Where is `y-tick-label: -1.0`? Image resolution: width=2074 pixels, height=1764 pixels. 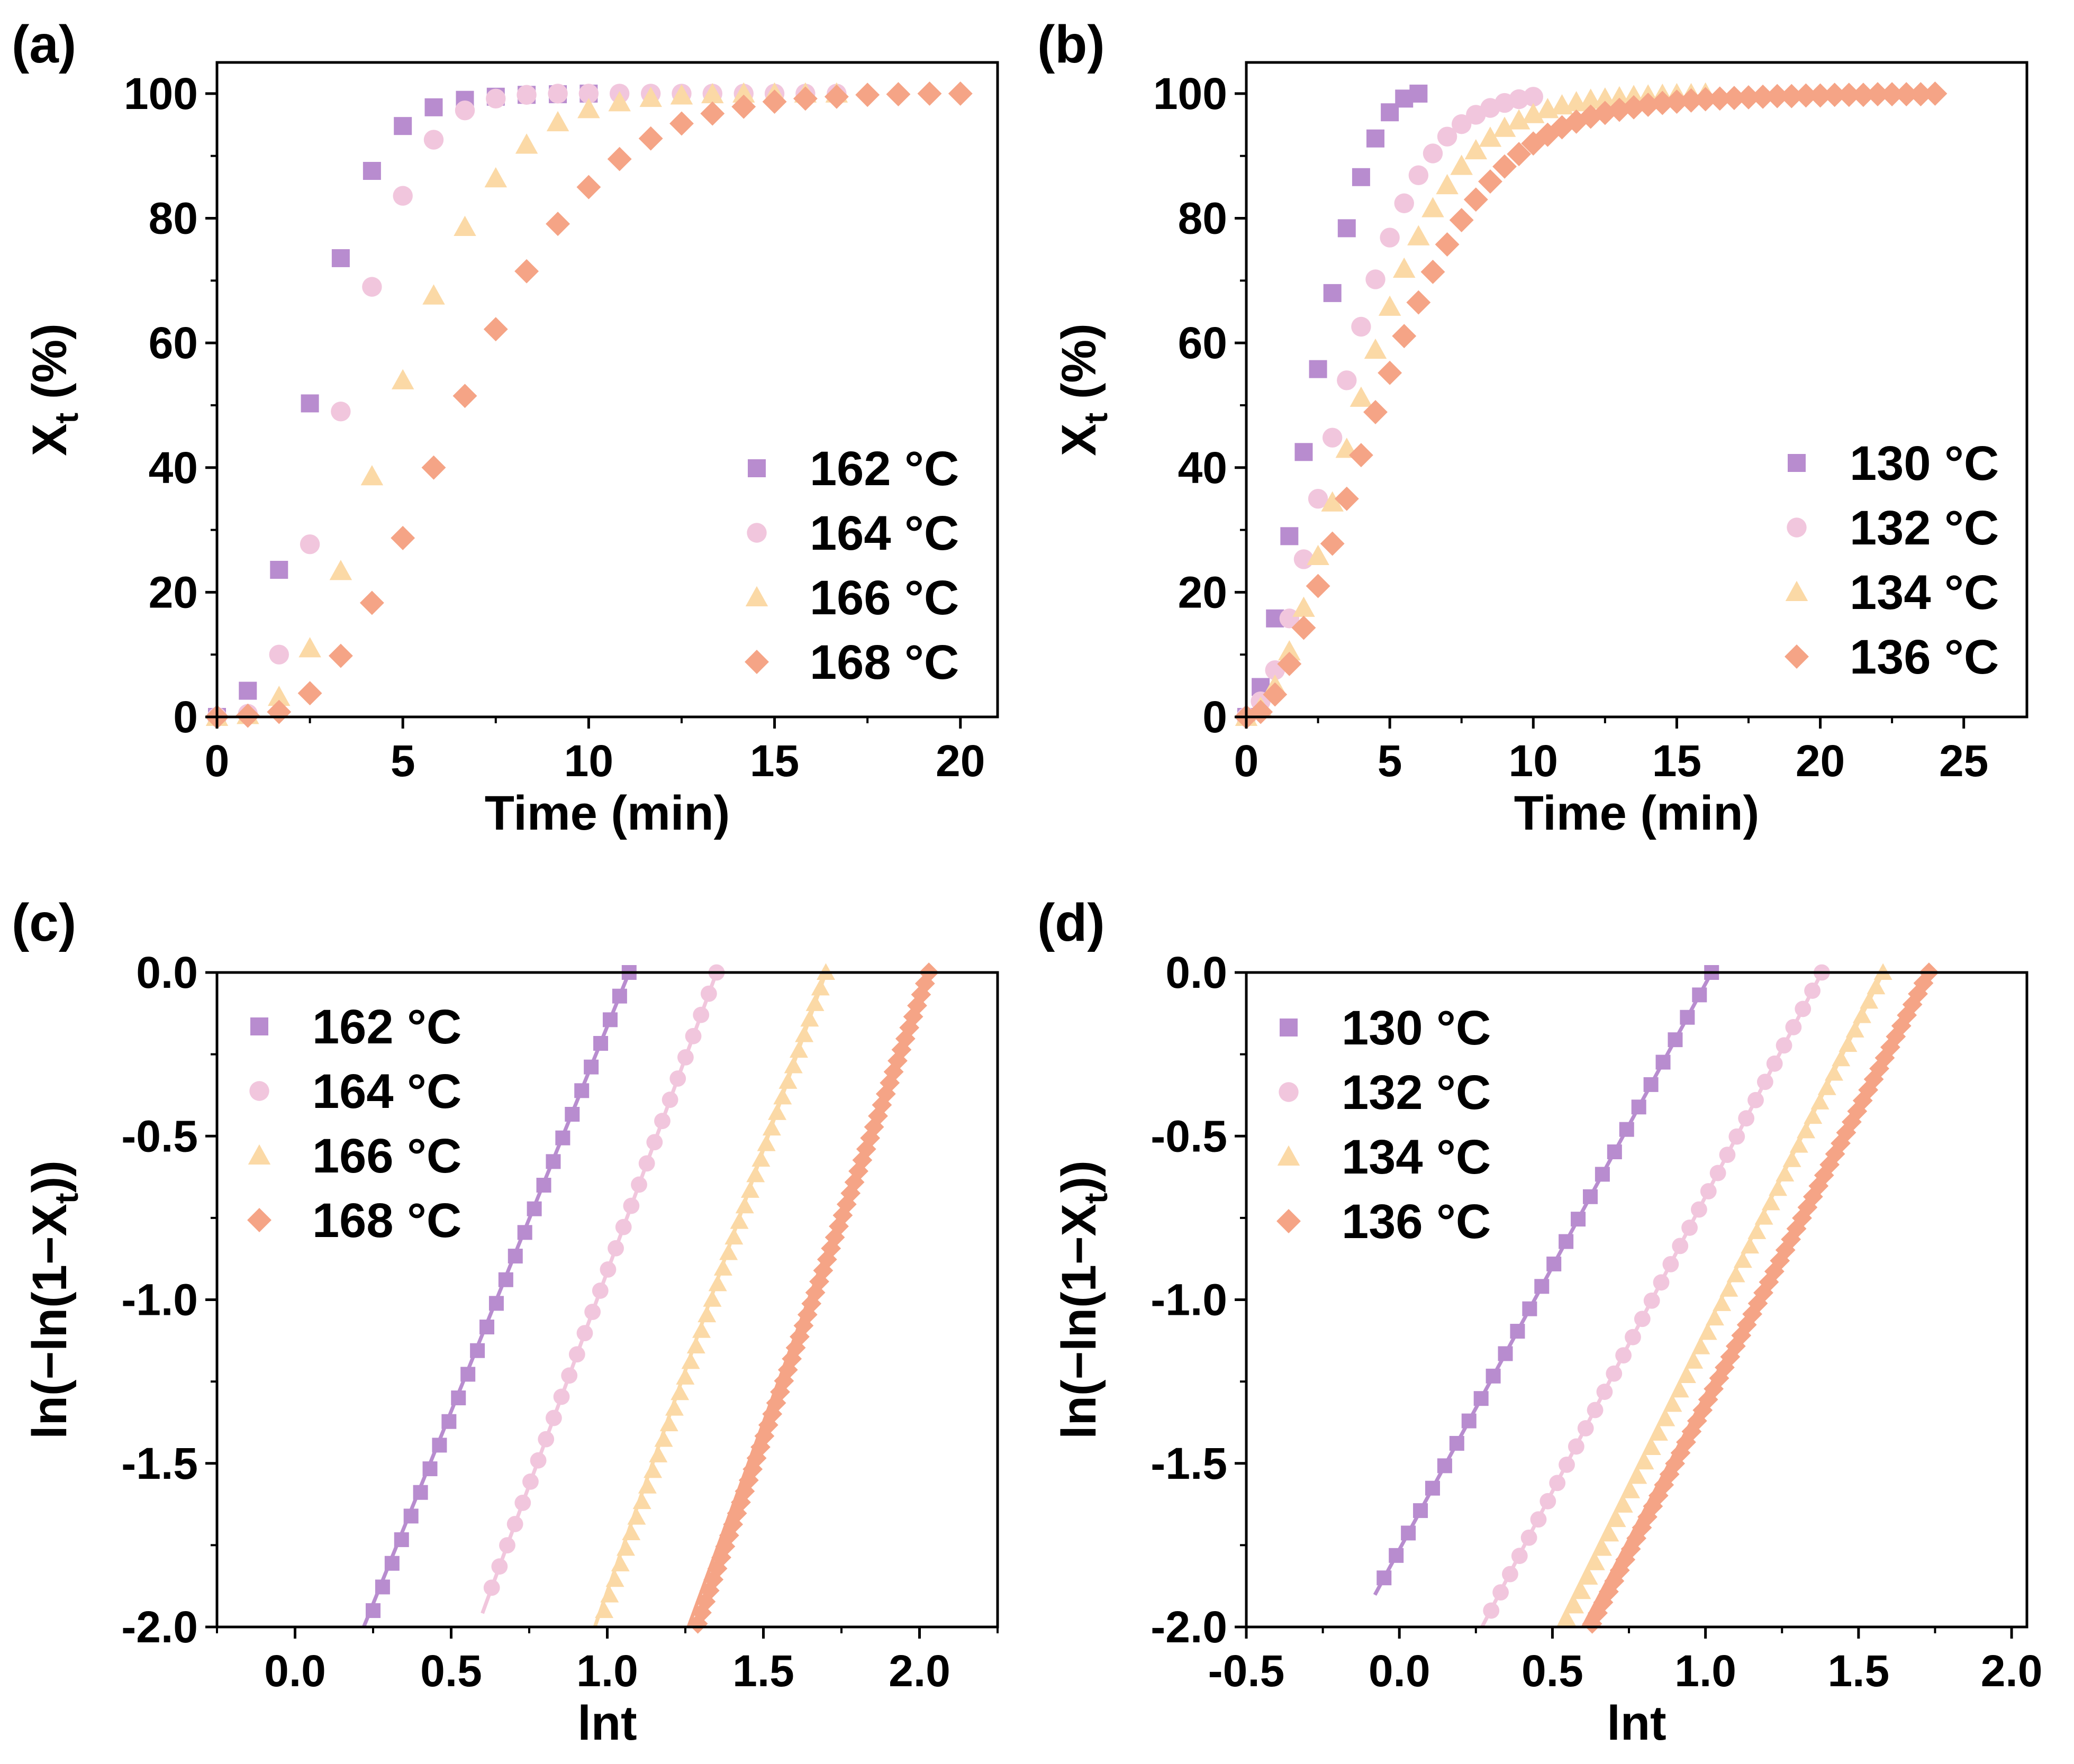 y-tick-label: -1.0 is located at coordinates (160, 1300).